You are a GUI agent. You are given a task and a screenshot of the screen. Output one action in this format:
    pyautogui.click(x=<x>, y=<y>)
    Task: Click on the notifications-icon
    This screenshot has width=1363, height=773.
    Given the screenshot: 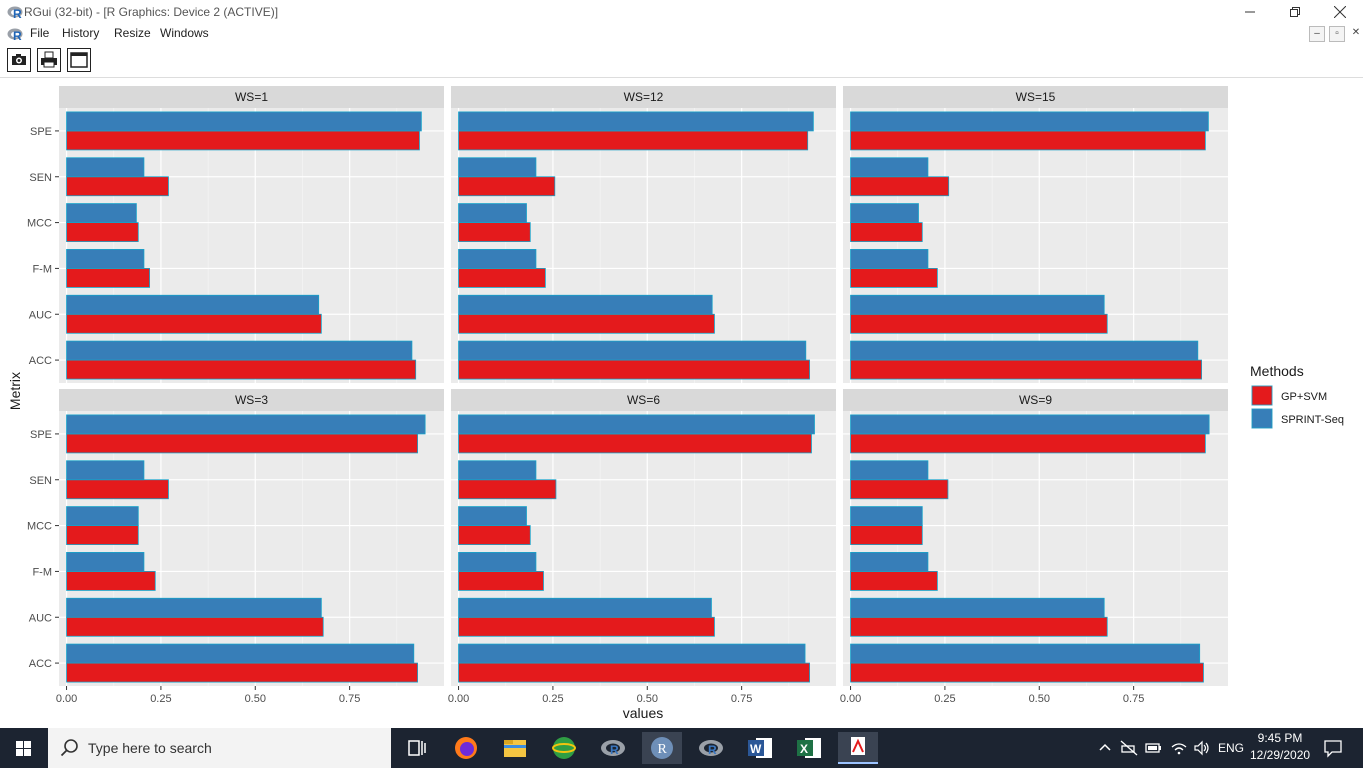 What is the action you would take?
    pyautogui.click(x=1333, y=748)
    